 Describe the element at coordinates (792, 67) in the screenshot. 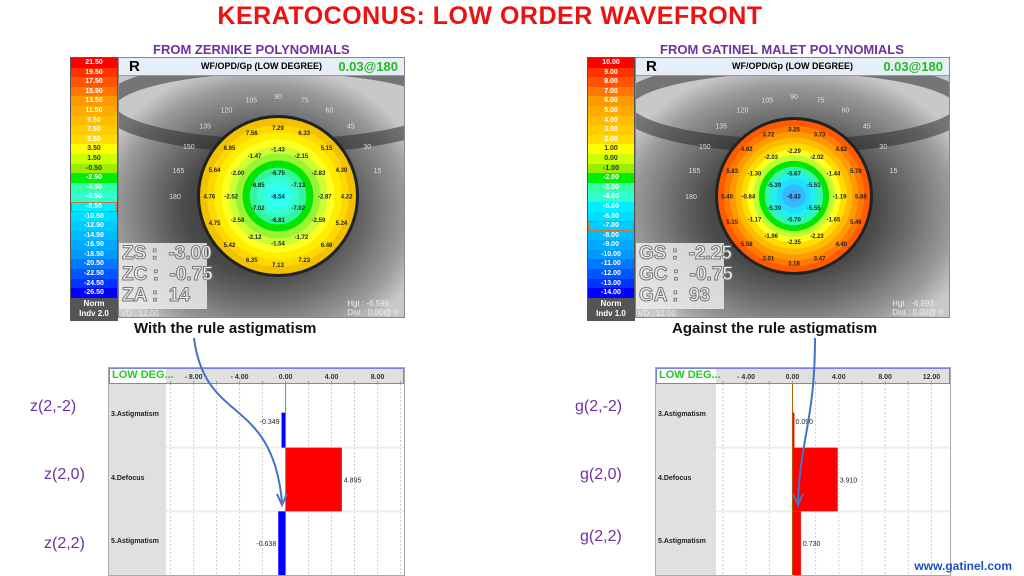

I see `map-header: R WF/OPD/Gp (LOW DEGREE) 0.03@180` at that location.